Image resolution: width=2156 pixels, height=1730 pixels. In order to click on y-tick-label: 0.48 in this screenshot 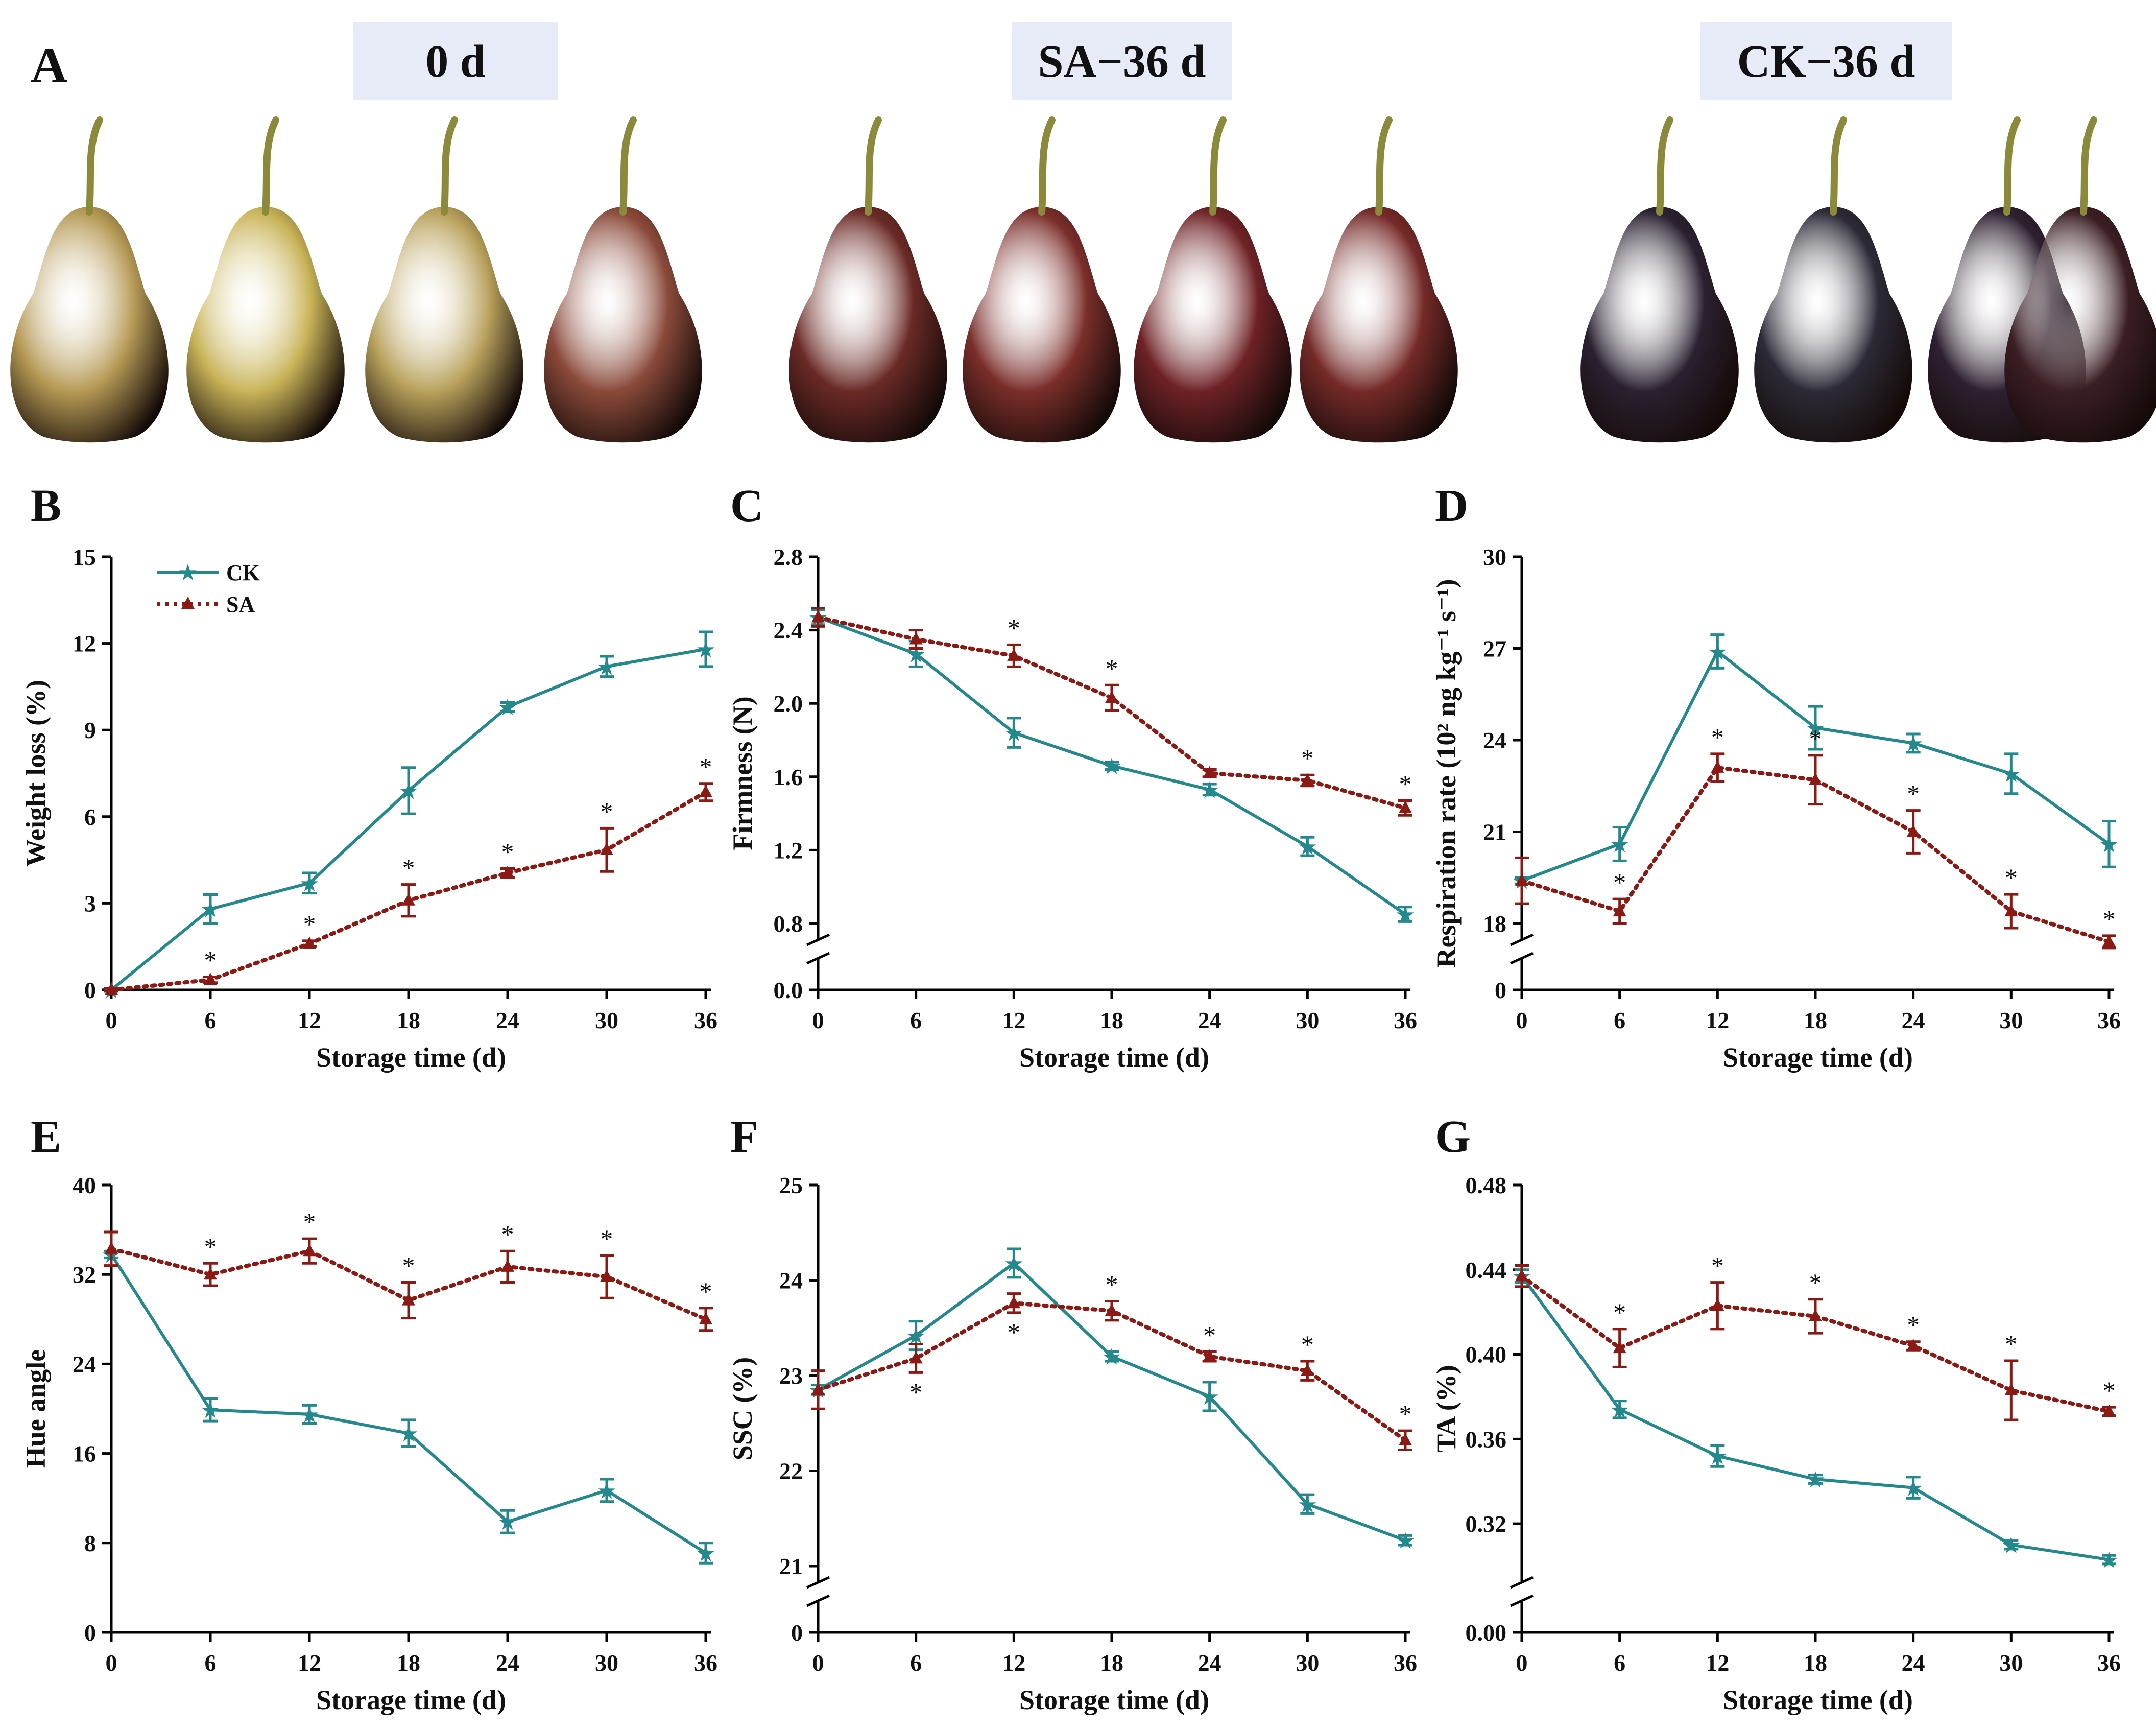, I will do `click(1486, 1185)`.